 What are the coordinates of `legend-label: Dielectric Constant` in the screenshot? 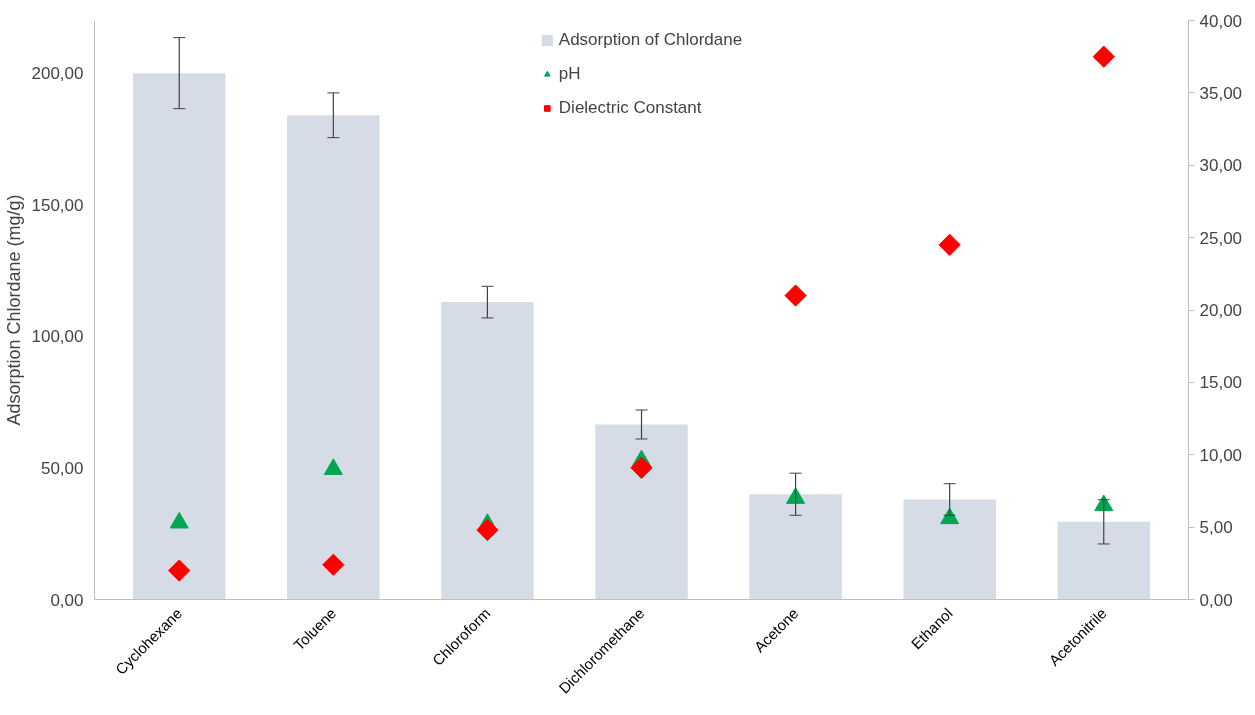 It's located at (630, 108).